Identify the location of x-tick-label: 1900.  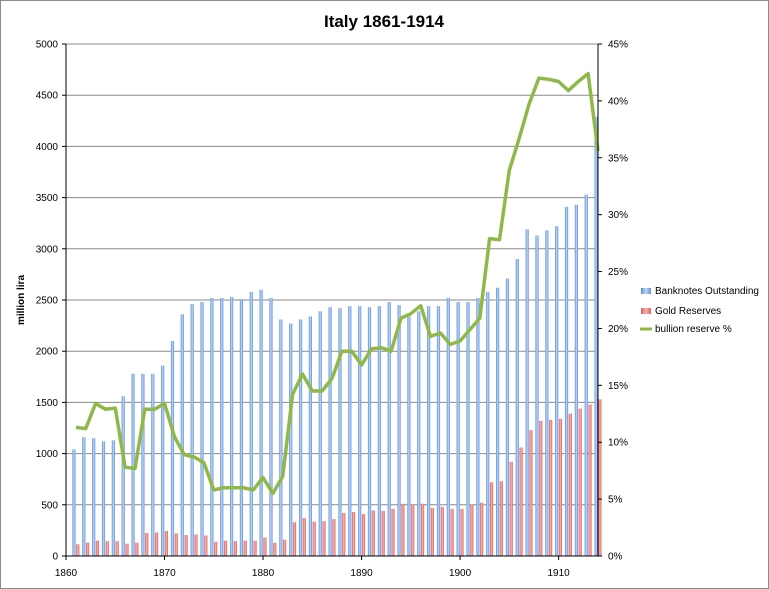
(460, 573).